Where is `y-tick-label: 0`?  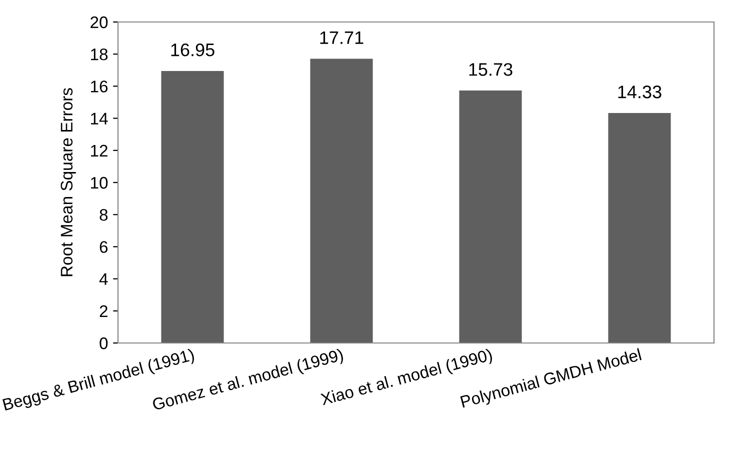 y-tick-label: 0 is located at coordinates (104, 343).